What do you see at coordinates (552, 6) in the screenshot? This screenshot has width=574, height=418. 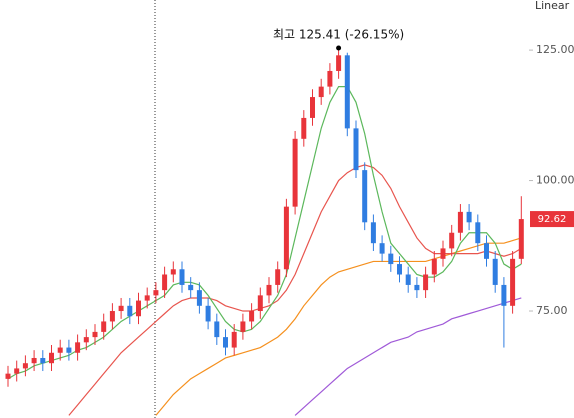 I see `scale-label: Linear` at bounding box center [552, 6].